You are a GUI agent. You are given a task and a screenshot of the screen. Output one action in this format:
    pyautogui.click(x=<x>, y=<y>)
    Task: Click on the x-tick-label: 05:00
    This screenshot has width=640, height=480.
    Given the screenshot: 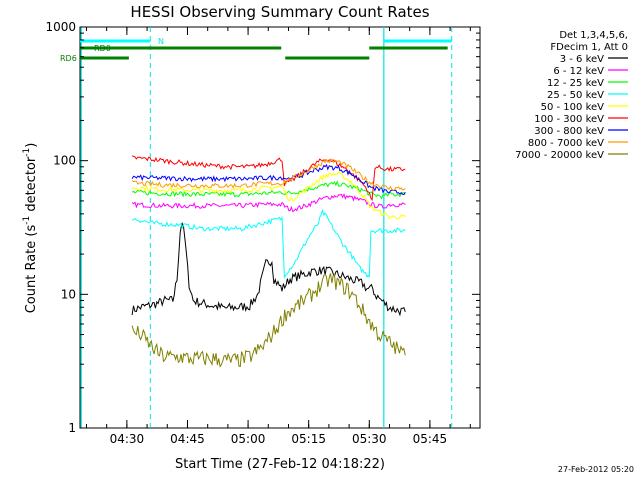 What is the action you would take?
    pyautogui.click(x=248, y=439)
    